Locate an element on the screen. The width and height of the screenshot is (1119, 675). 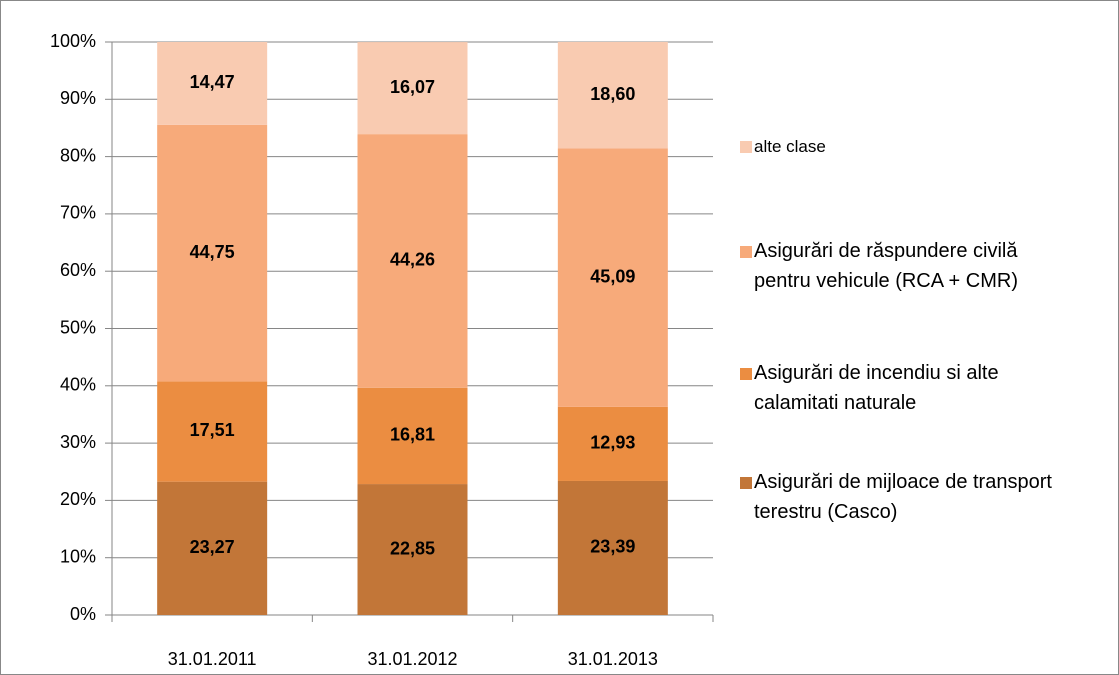
data-label: 44,75 is located at coordinates (212, 252).